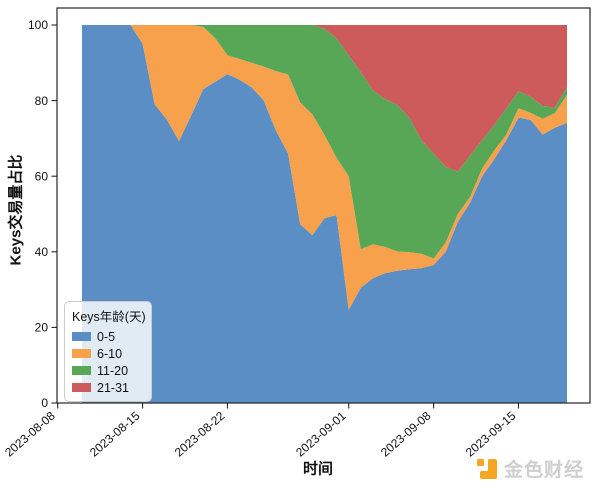  Describe the element at coordinates (115, 433) in the screenshot. I see `x-tick-label: 2023-08-15` at that location.